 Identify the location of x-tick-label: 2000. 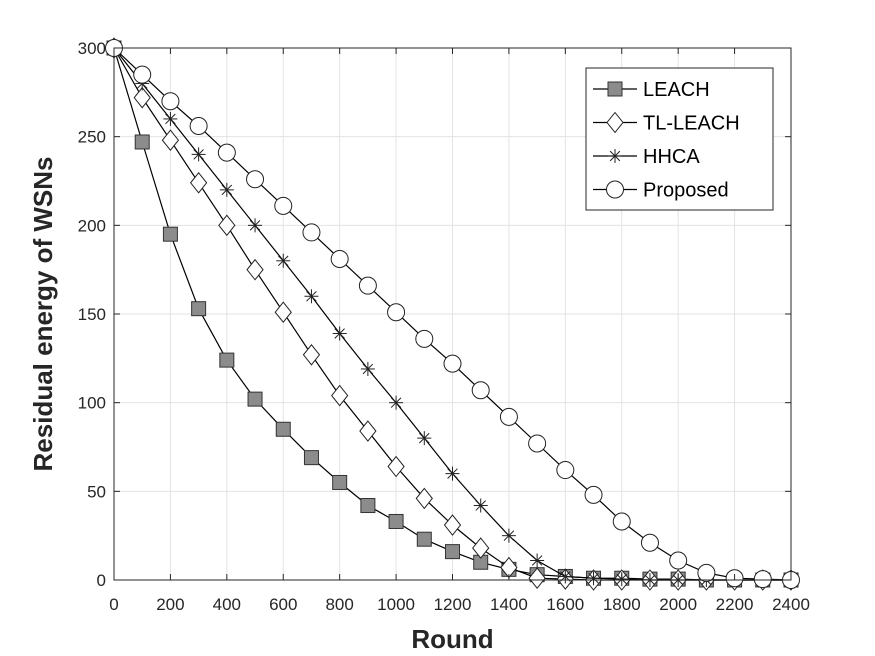
(678, 604).